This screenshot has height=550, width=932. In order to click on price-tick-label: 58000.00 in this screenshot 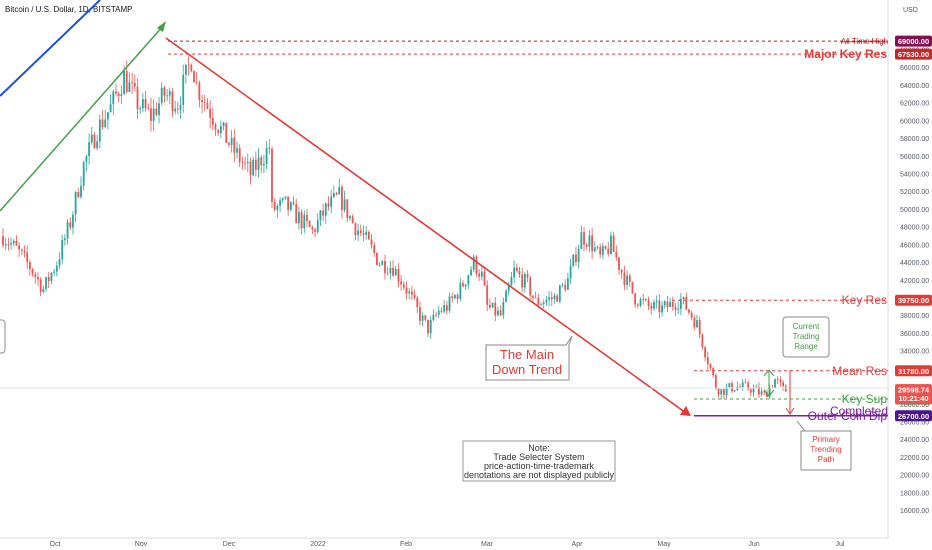, I will do `click(914, 139)`.